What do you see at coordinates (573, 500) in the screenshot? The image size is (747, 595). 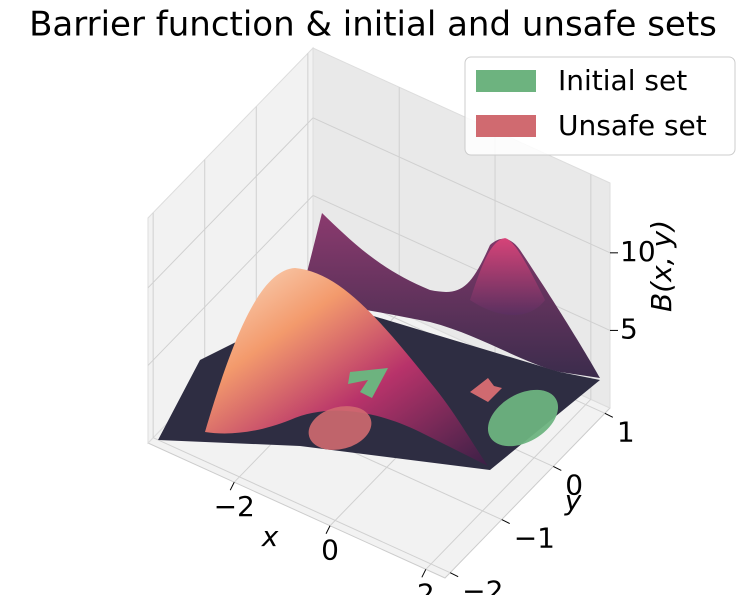 I see `y-axis-label: y` at bounding box center [573, 500].